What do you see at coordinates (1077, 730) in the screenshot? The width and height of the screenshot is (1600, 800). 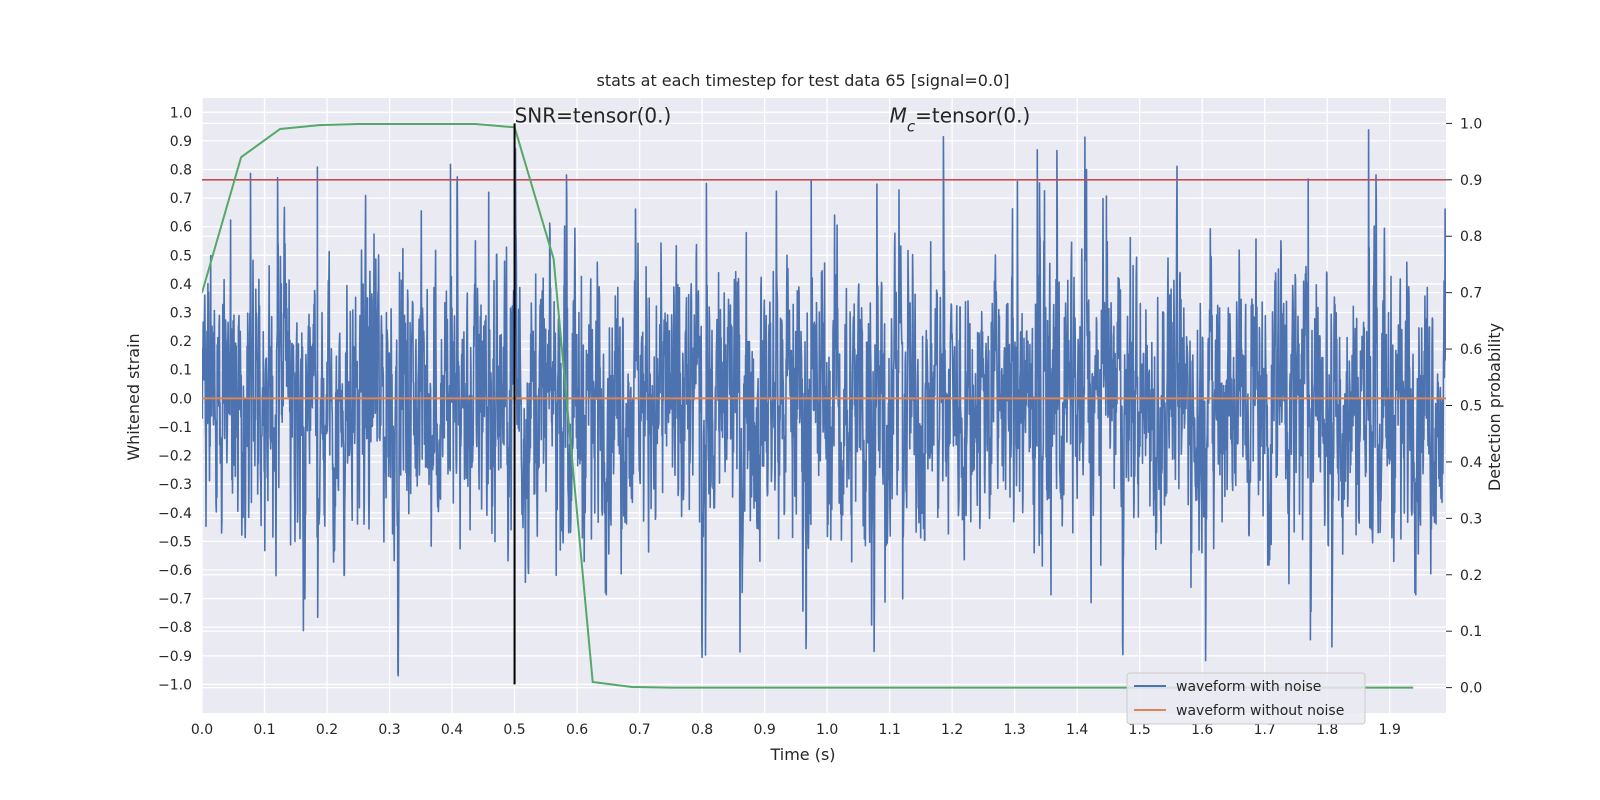 I see `x-tick-label: 1.4` at bounding box center [1077, 730].